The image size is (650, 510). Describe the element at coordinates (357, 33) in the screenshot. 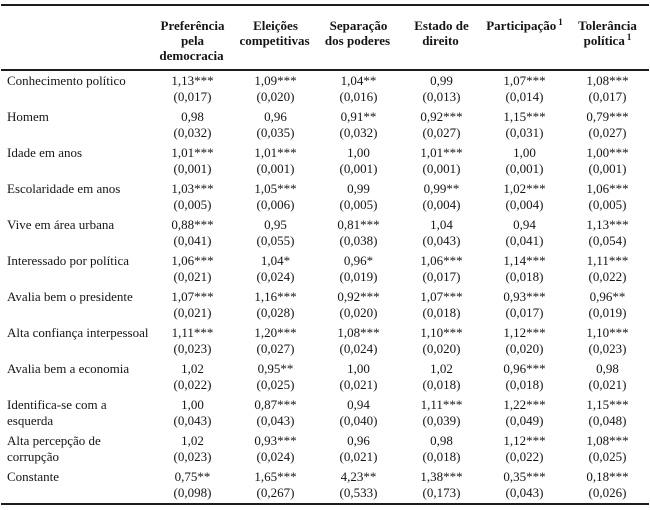

I see `column-header-label: Separação dos poderes` at that location.